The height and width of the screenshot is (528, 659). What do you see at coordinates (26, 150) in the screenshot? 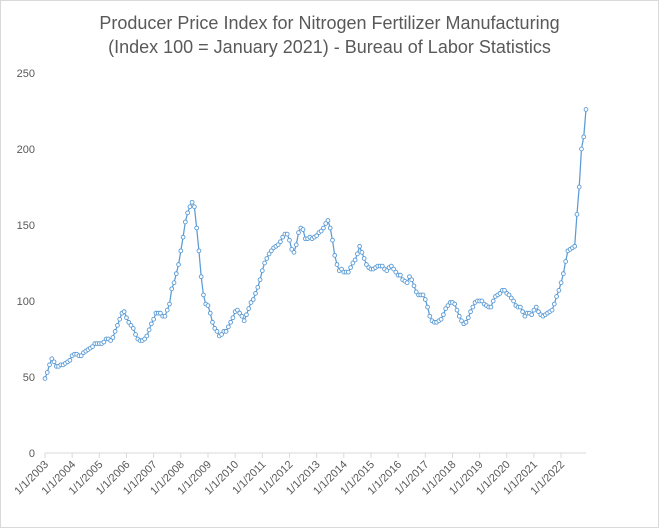
I see `y-tick-label: 200` at bounding box center [26, 150].